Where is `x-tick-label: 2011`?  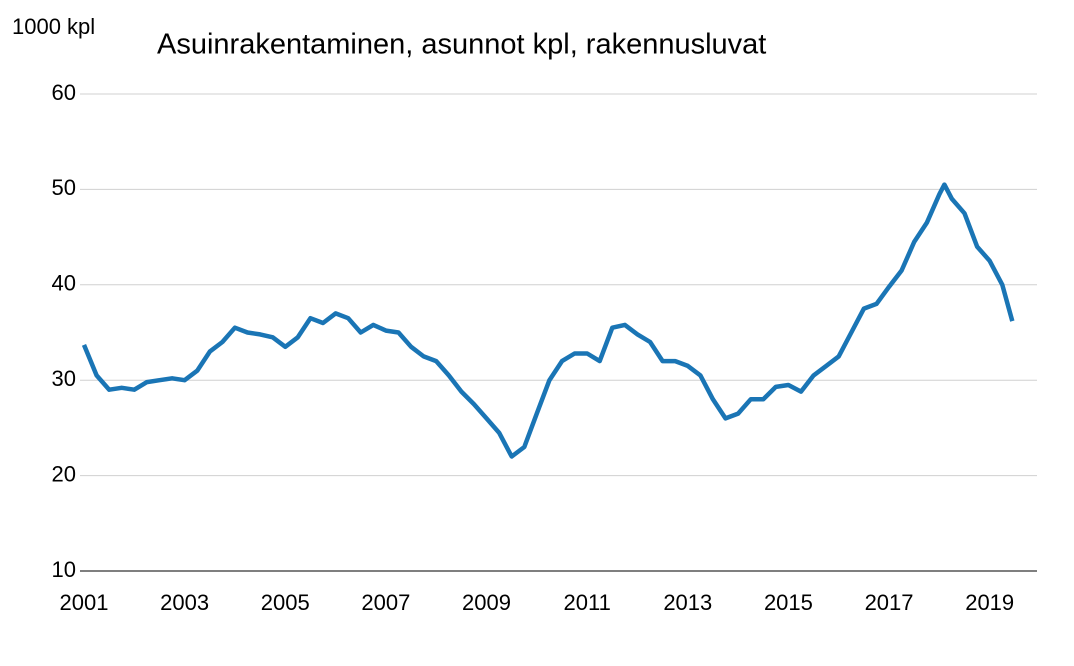 x-tick-label: 2011 is located at coordinates (587, 602).